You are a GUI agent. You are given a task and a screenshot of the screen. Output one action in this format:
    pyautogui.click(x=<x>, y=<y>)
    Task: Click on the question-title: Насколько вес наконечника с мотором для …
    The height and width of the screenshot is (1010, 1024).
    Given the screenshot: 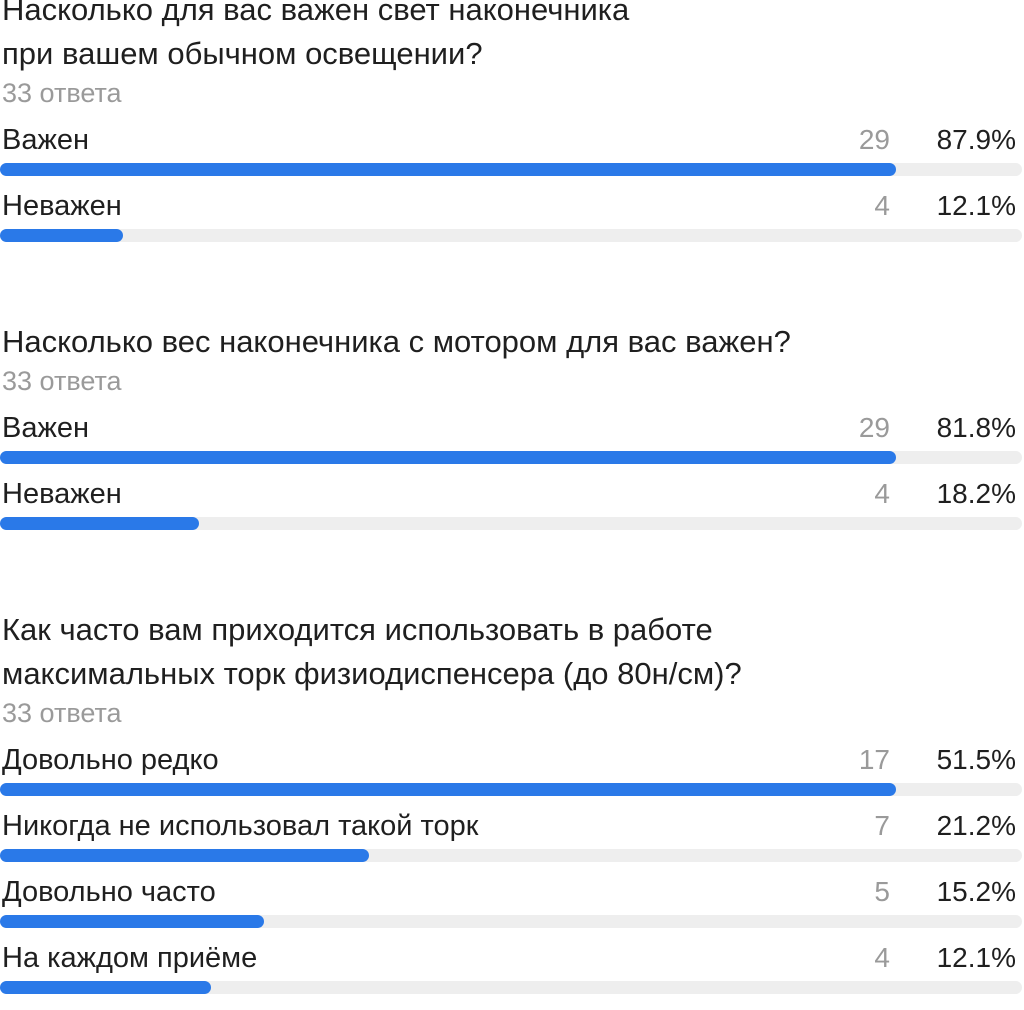 What is the action you would take?
    pyautogui.click(x=396, y=341)
    